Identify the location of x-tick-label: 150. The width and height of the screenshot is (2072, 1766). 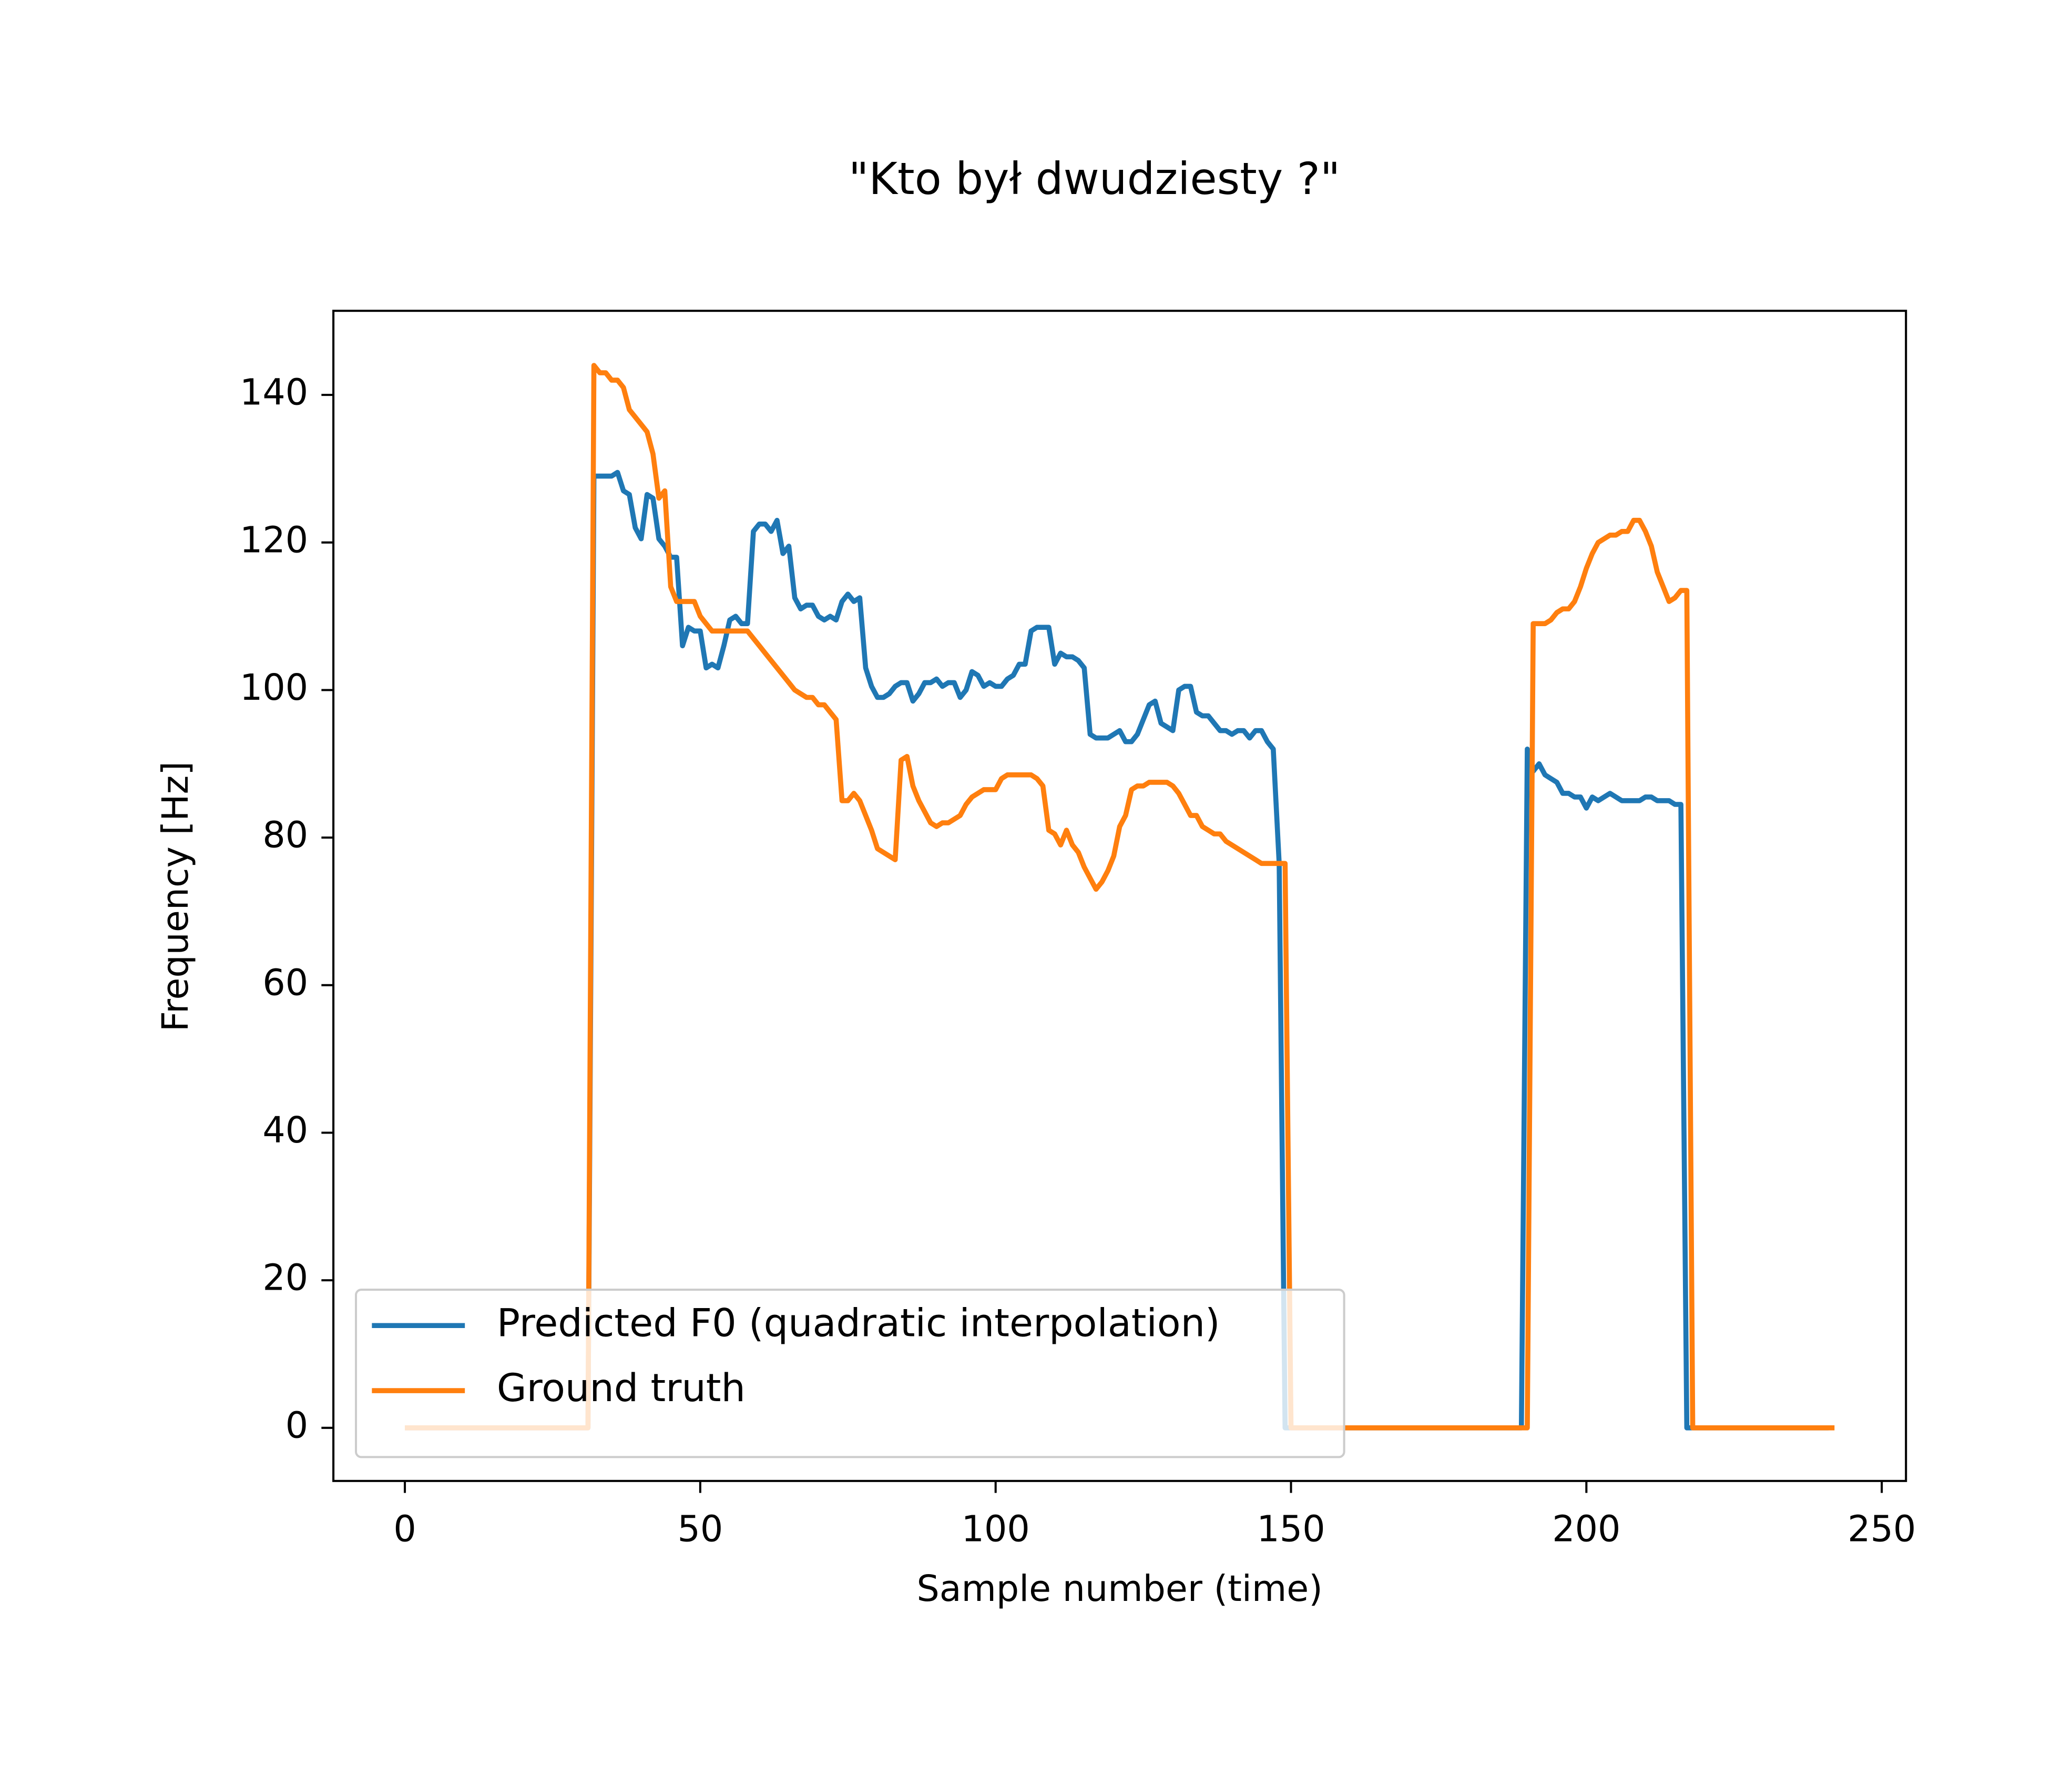
(1291, 1529).